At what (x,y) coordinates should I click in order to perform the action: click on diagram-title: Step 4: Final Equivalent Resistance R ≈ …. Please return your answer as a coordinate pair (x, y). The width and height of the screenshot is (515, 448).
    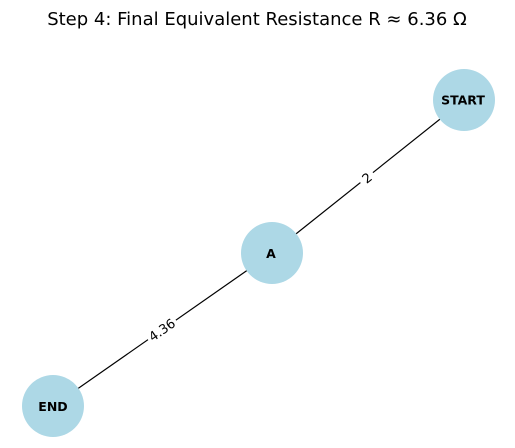
    Looking at the image, I should click on (257, 19).